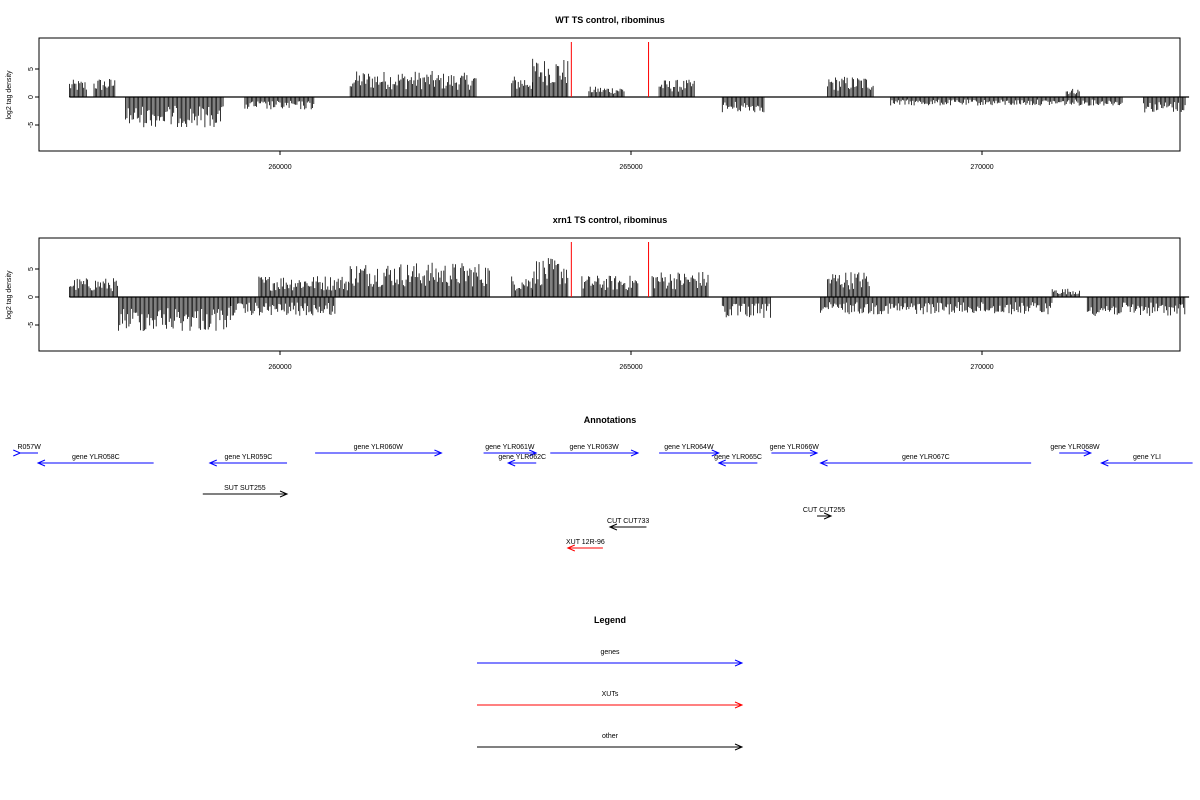  I want to click on annotation-label: gene YLR067C, so click(926, 457).